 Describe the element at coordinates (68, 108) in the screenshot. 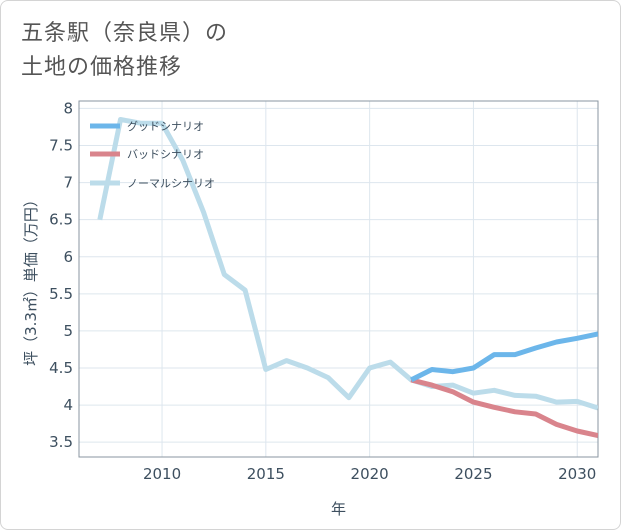

I see `y-tick-label: 8` at that location.